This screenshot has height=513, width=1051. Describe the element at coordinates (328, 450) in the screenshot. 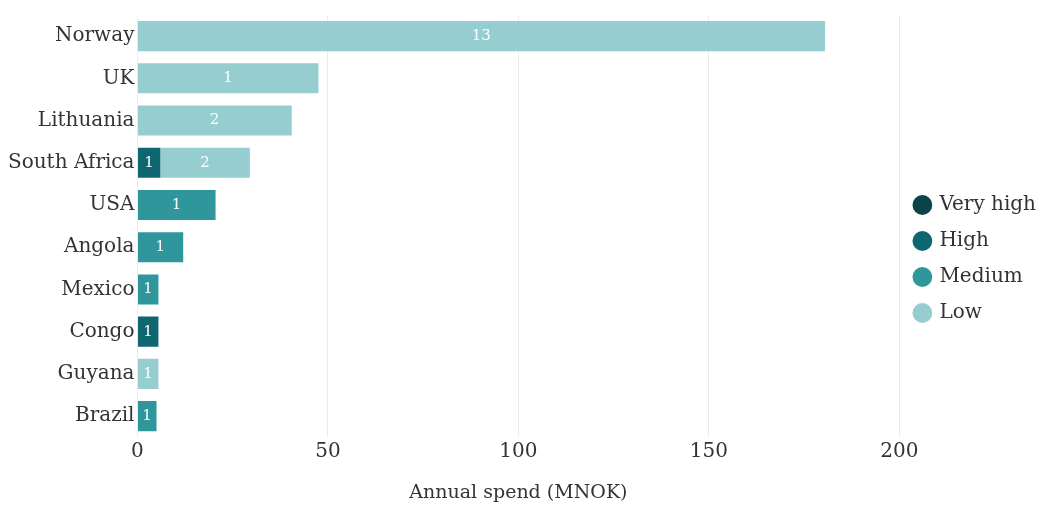

I see `x-tick-label: 50` at that location.